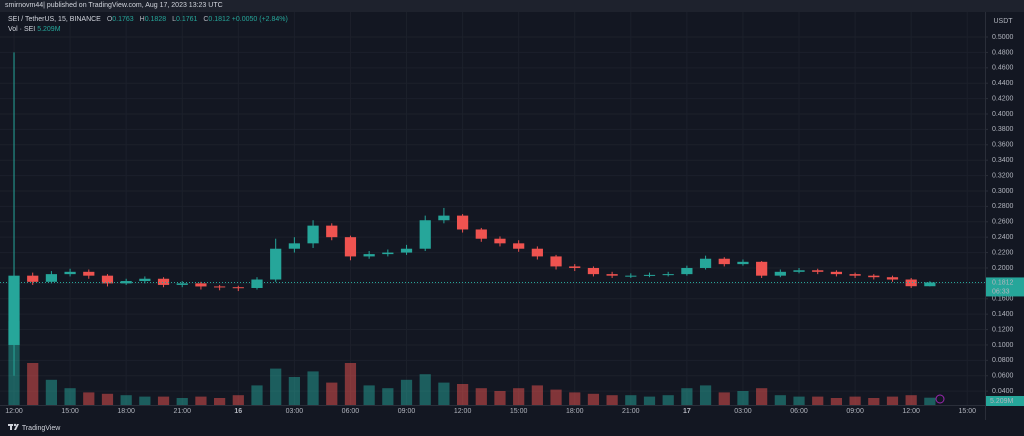 The width and height of the screenshot is (1024, 436). Describe the element at coordinates (1002, 401) in the screenshot. I see `volume-label: 5.209M` at that location.